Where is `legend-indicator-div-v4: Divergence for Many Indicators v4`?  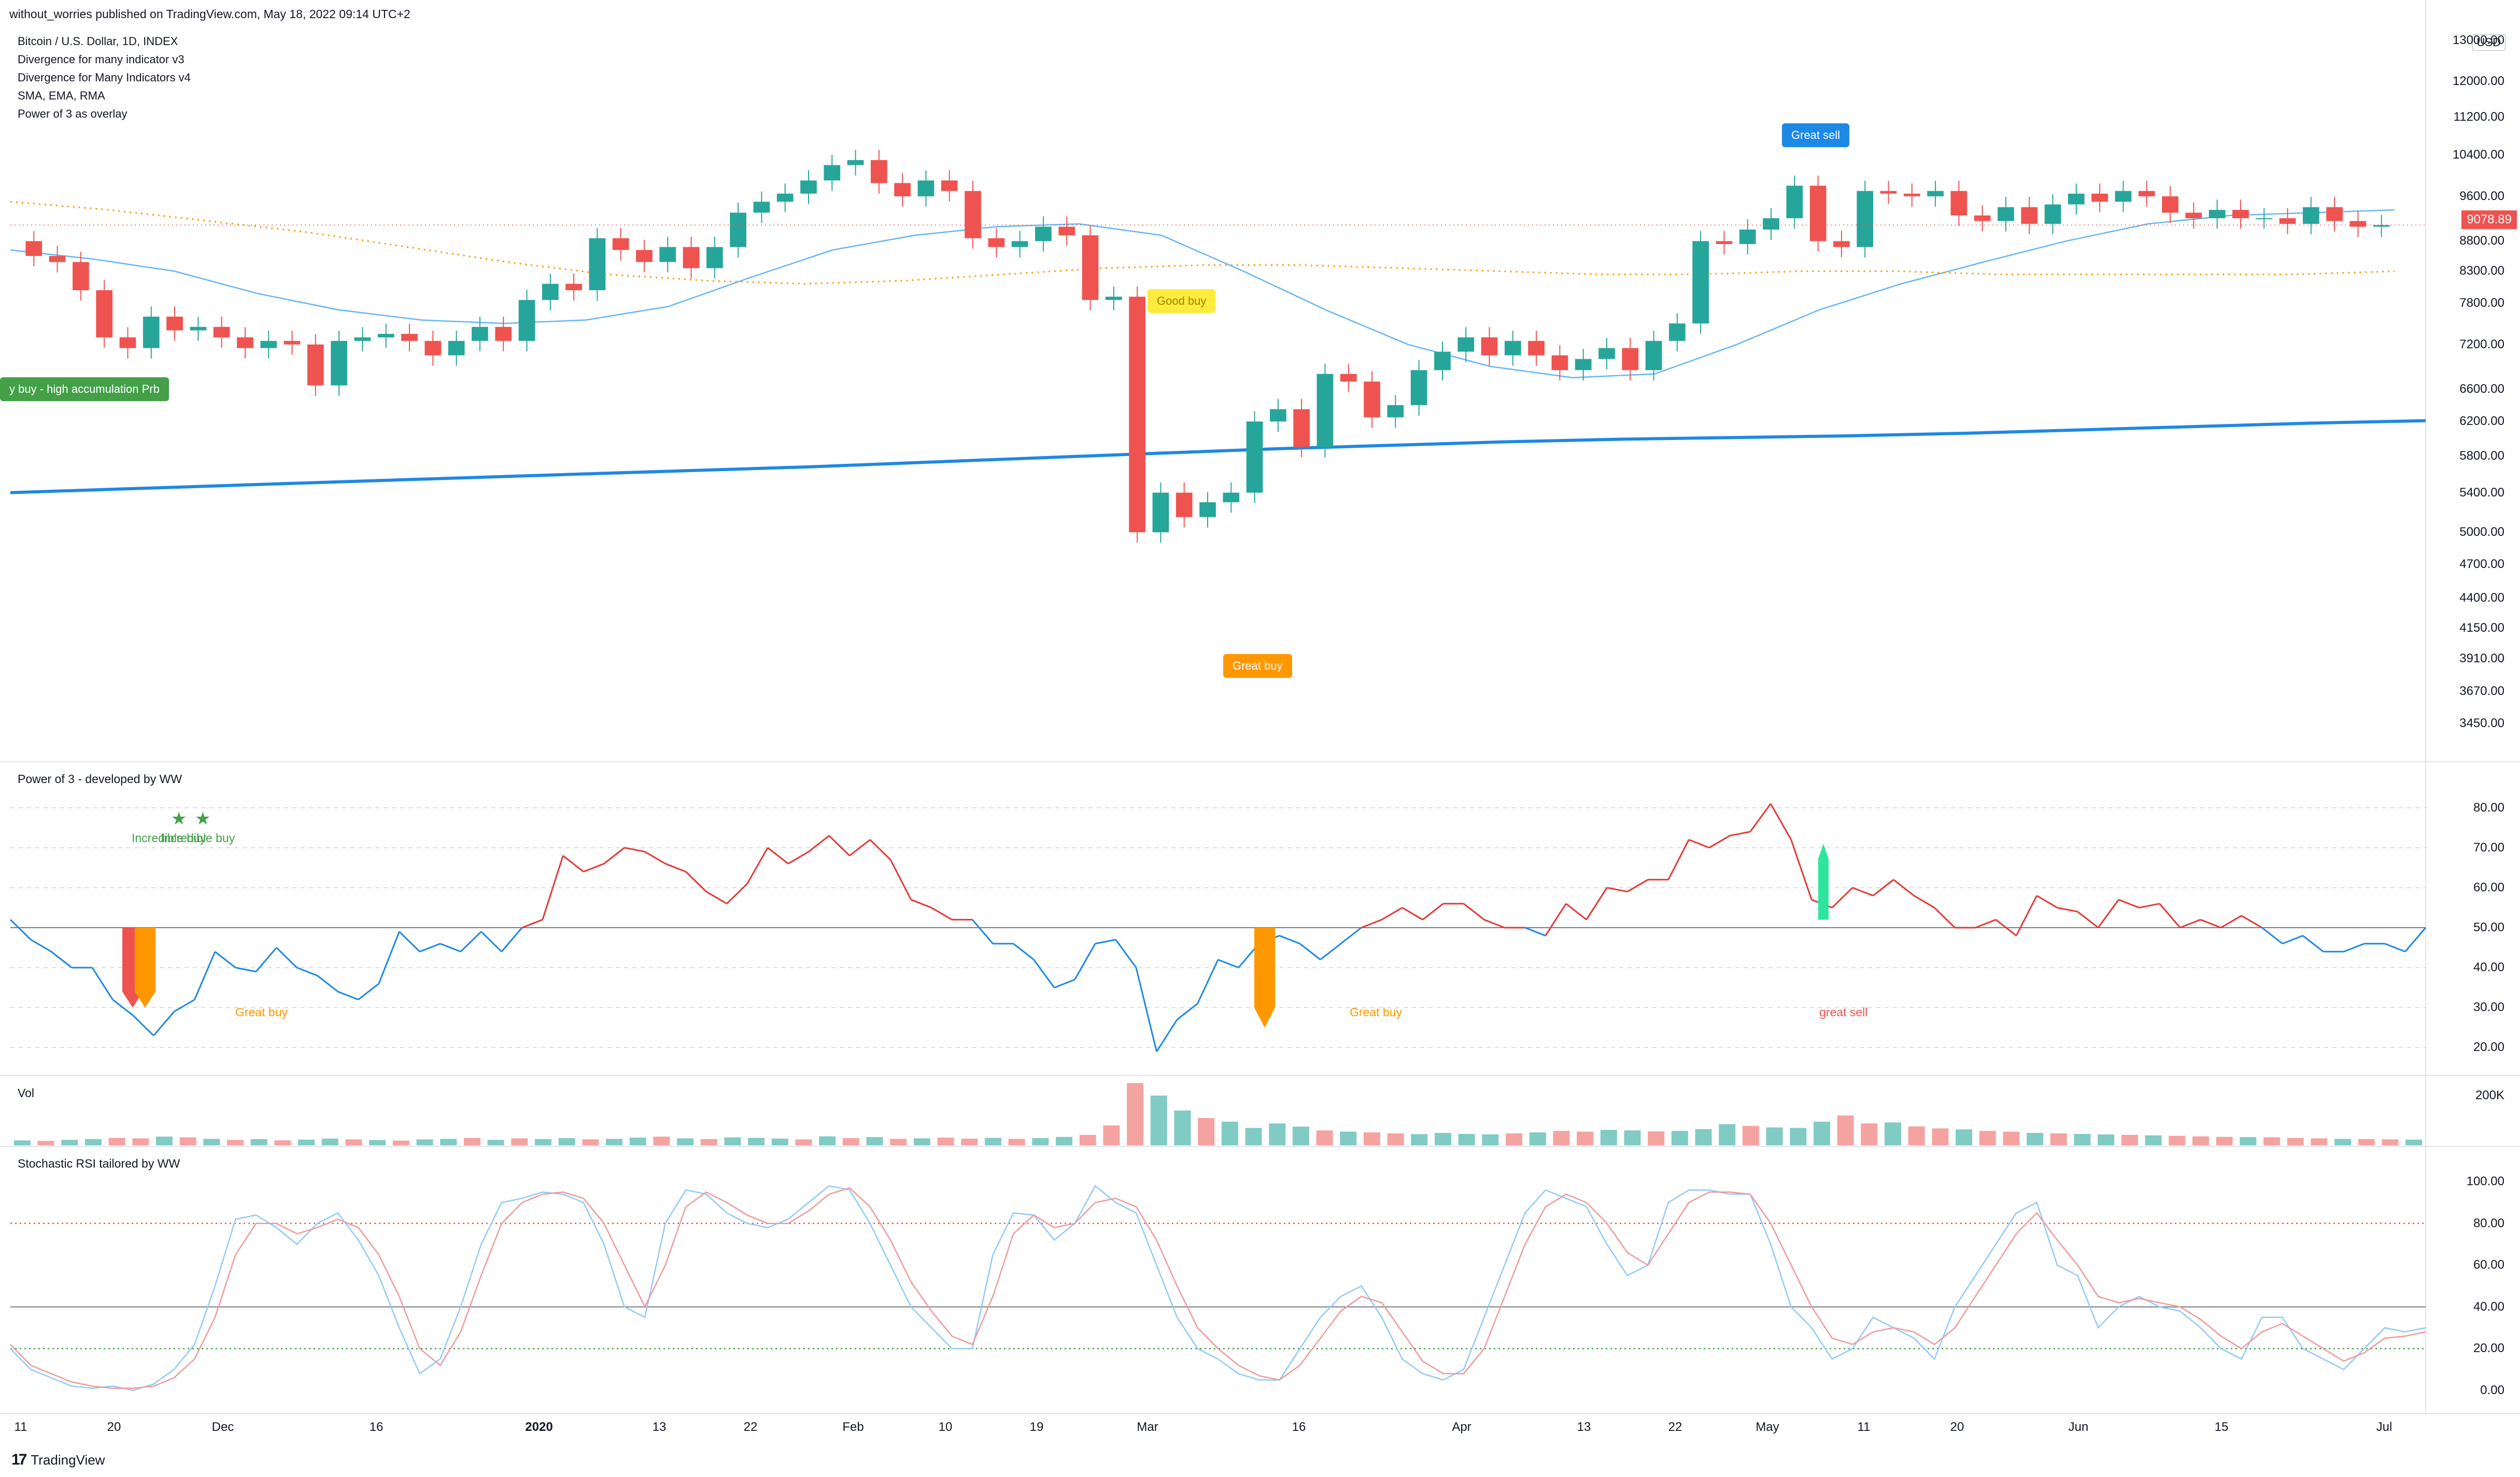 legend-indicator-div-v4: Divergence for Many Indicators v4 is located at coordinates (104, 77).